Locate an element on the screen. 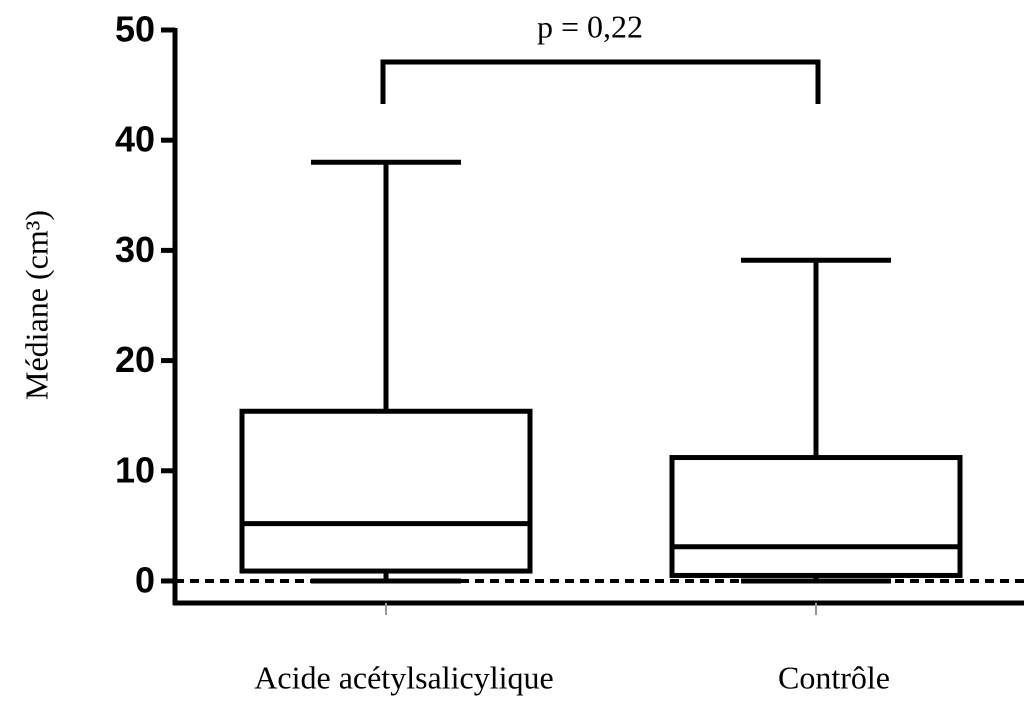 The image size is (1024, 704). significance-bracket is located at coordinates (600, 81).